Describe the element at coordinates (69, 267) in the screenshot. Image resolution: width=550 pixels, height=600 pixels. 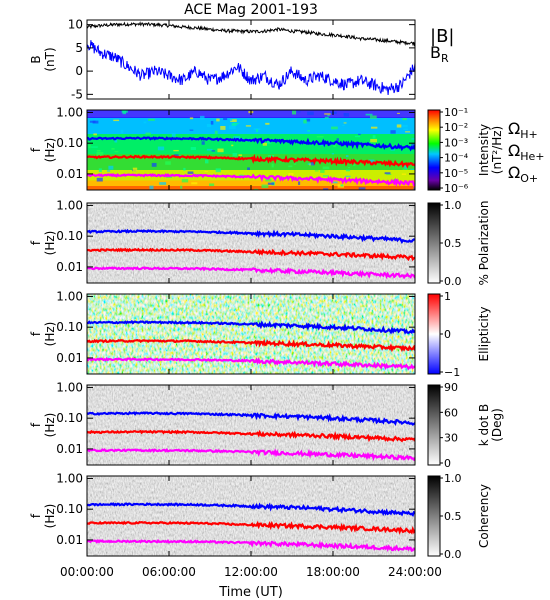
I see `y-tick-label: 0.01` at that location.